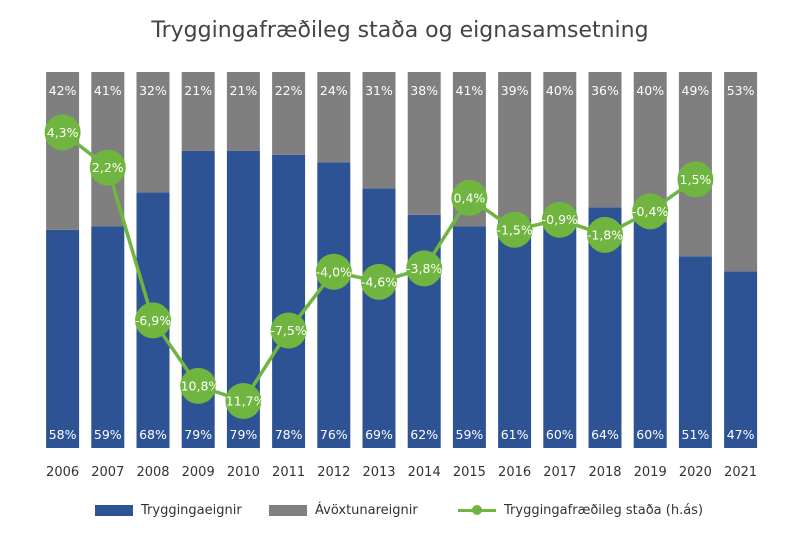 Image resolution: width=800 pixels, height=537 pixels. What do you see at coordinates (198, 90) in the screenshot?
I see `data-label-avoxtunareignir-2009: 21%` at bounding box center [198, 90].